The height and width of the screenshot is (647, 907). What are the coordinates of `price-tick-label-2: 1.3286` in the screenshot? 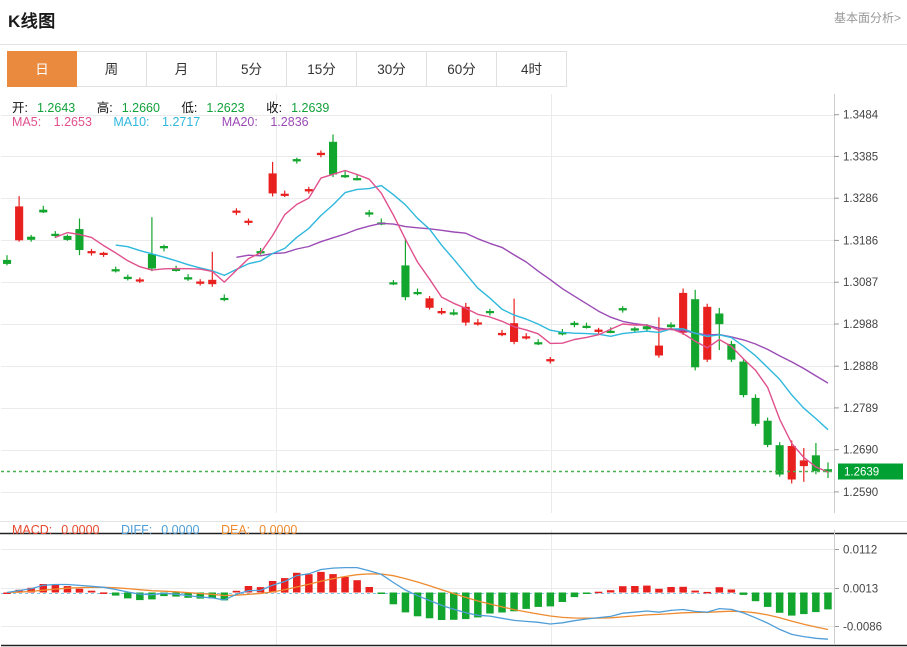 It's located at (860, 199).